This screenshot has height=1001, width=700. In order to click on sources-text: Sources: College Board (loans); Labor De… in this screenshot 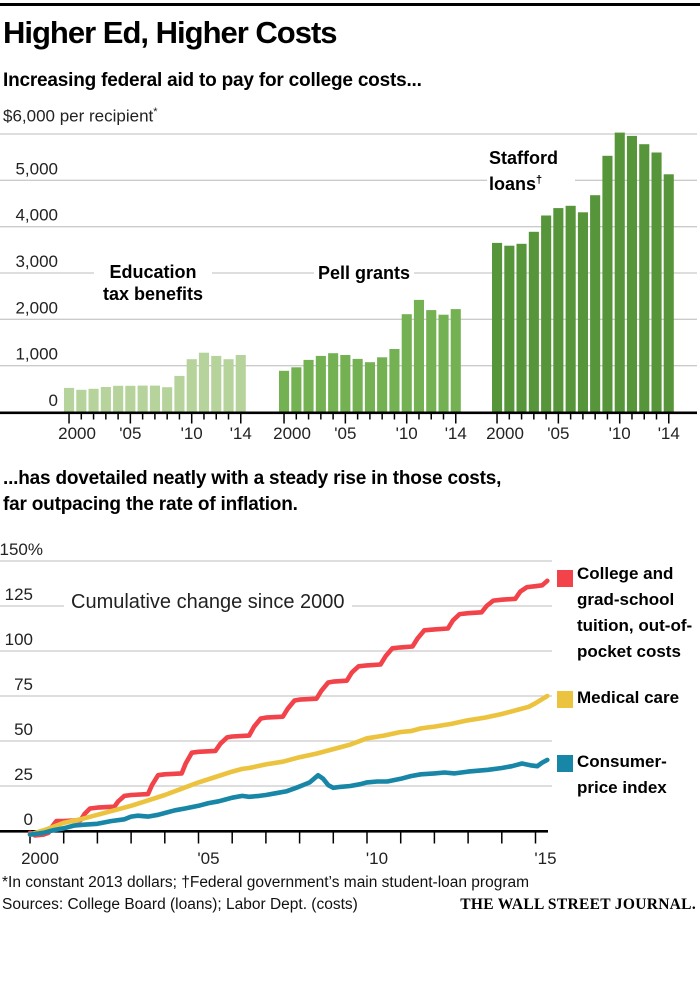, I will do `click(180, 904)`.